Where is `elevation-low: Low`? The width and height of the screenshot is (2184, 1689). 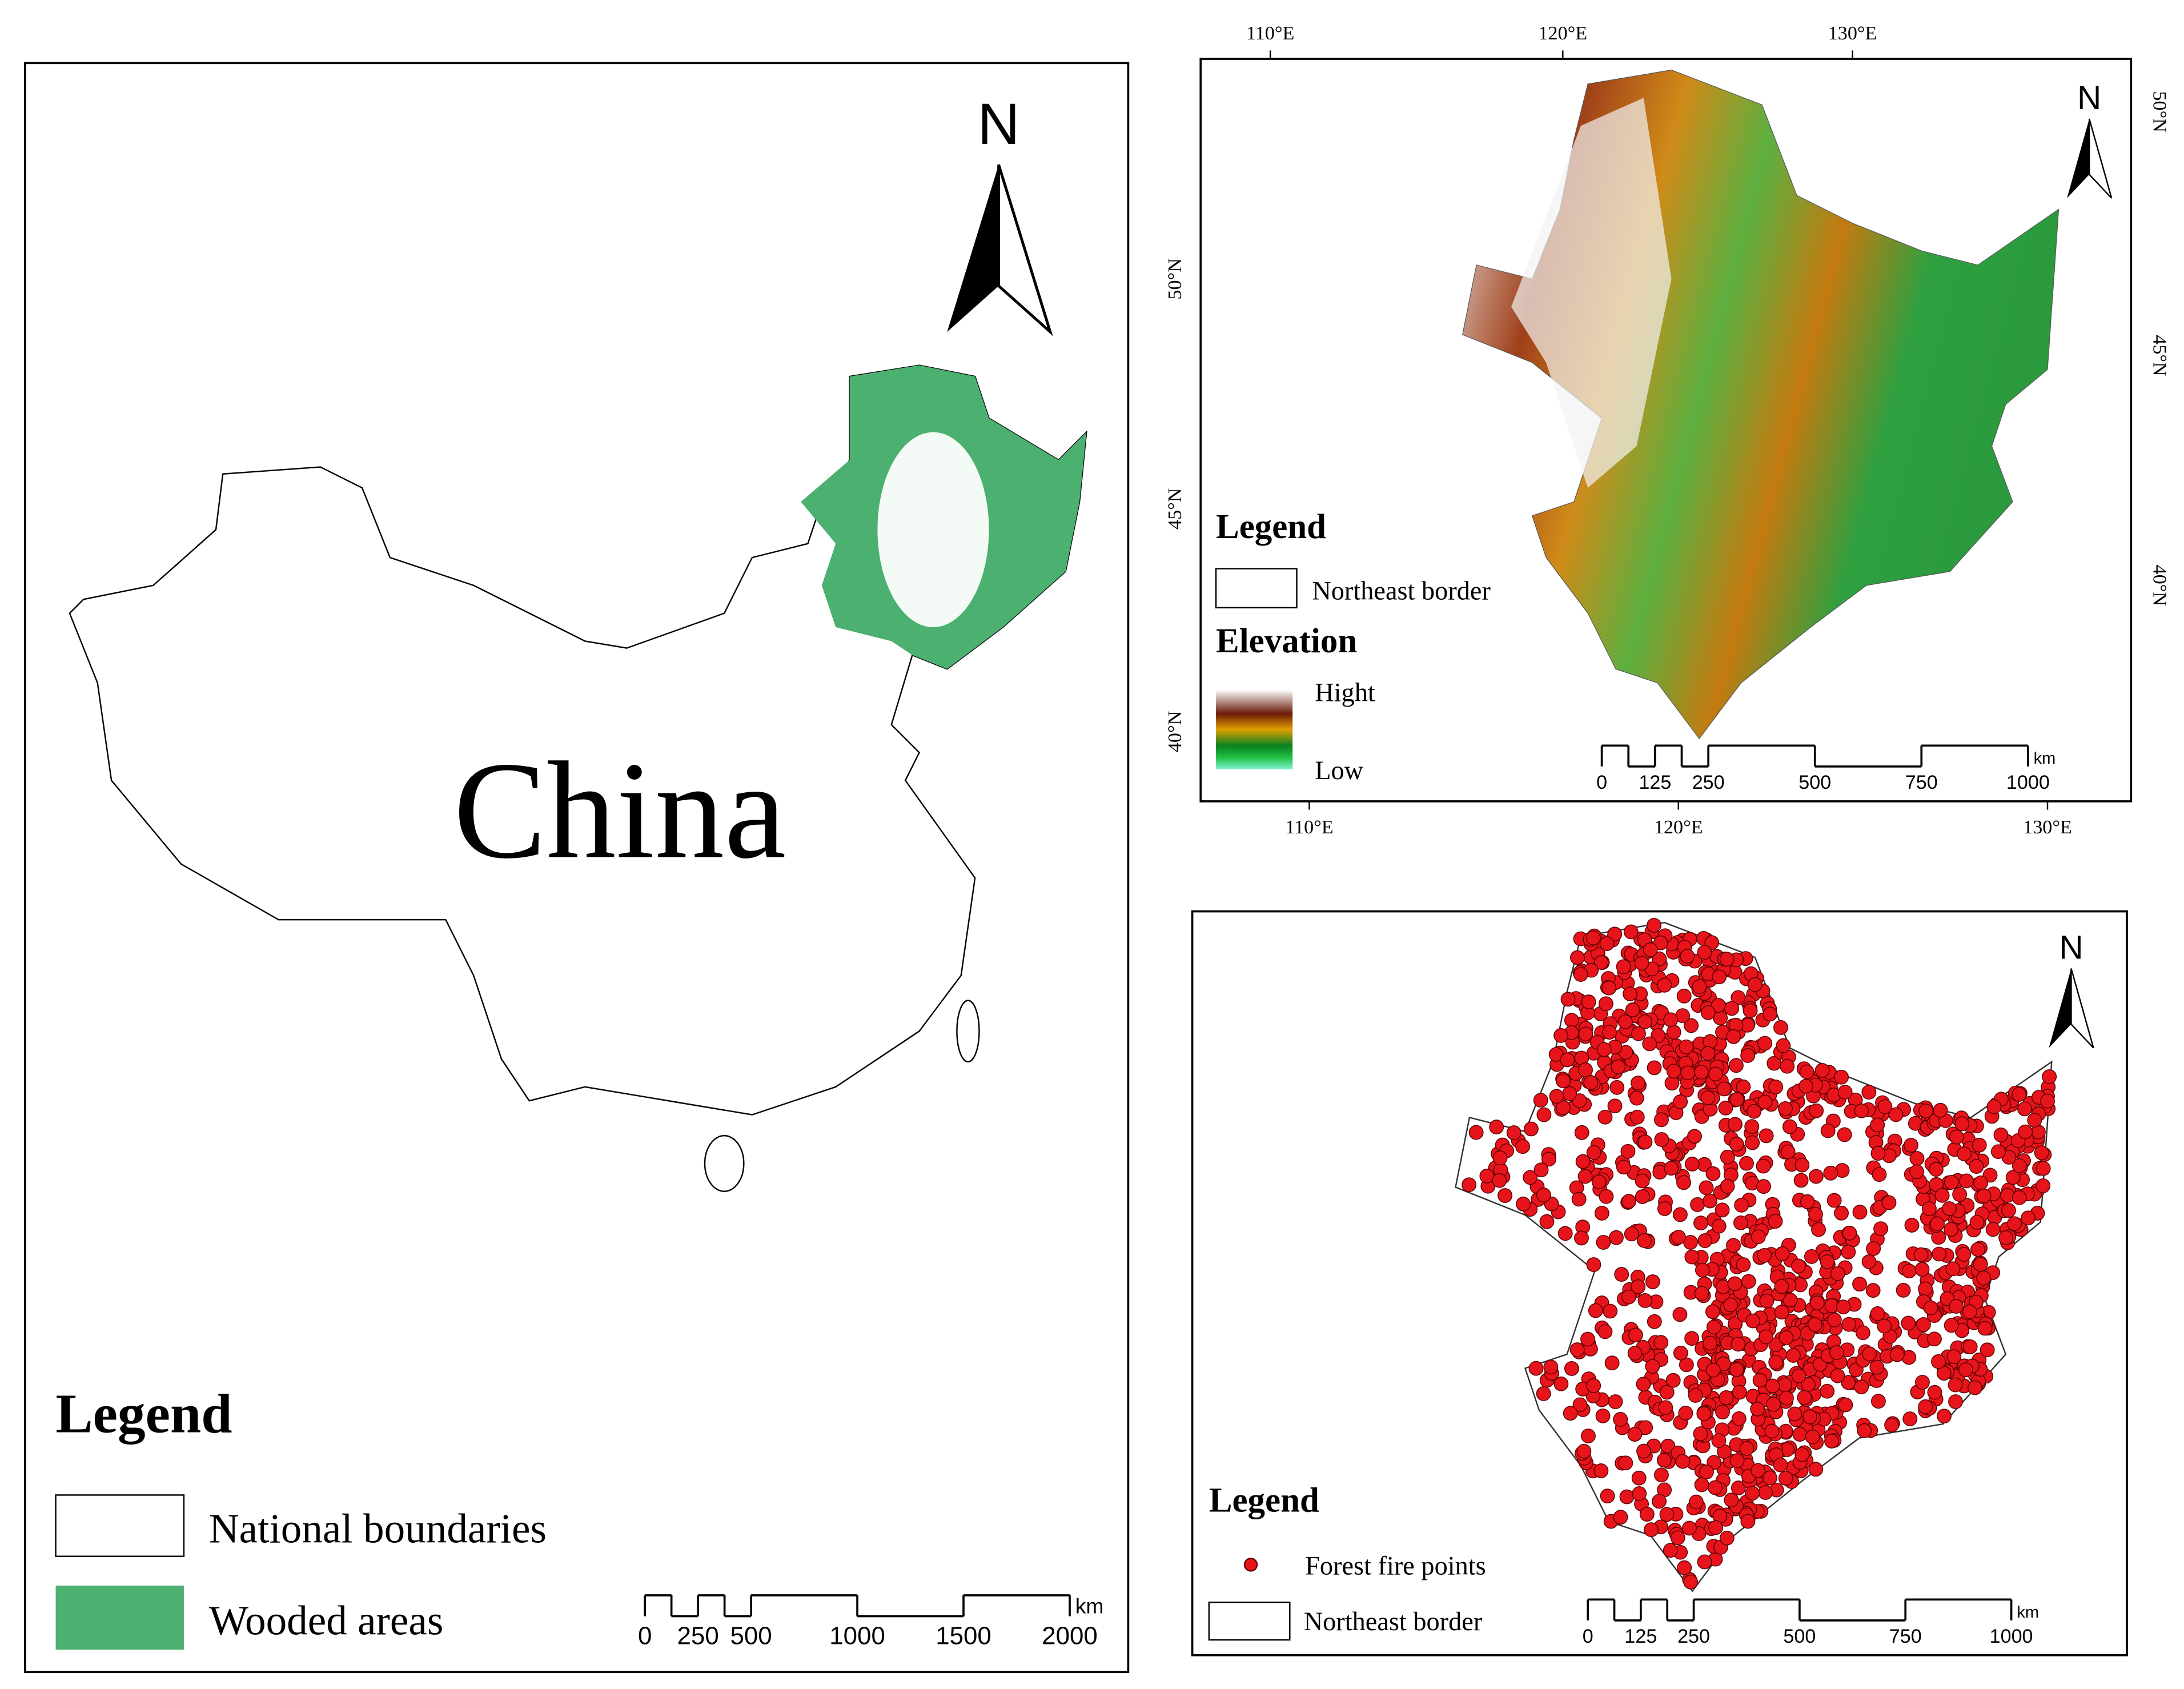
elevation-low: Low is located at coordinates (1339, 771).